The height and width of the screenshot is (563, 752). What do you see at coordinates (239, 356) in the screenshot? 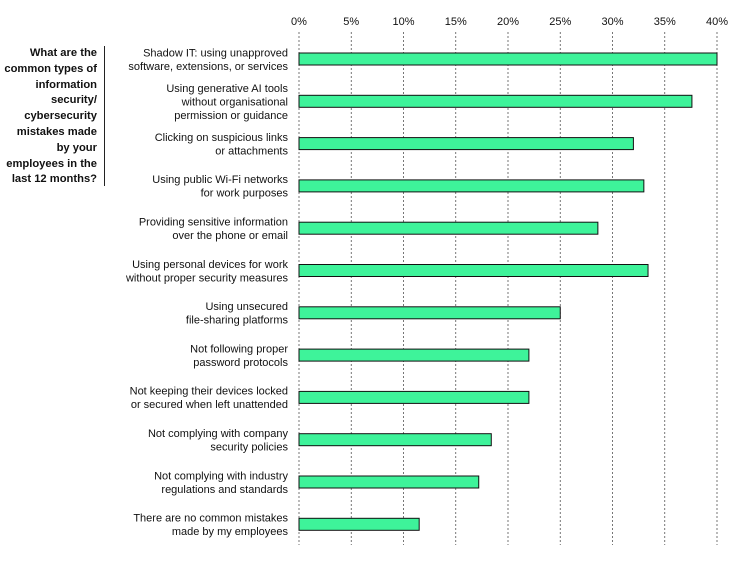
I see `category-label: Not following proper password protocols` at bounding box center [239, 356].